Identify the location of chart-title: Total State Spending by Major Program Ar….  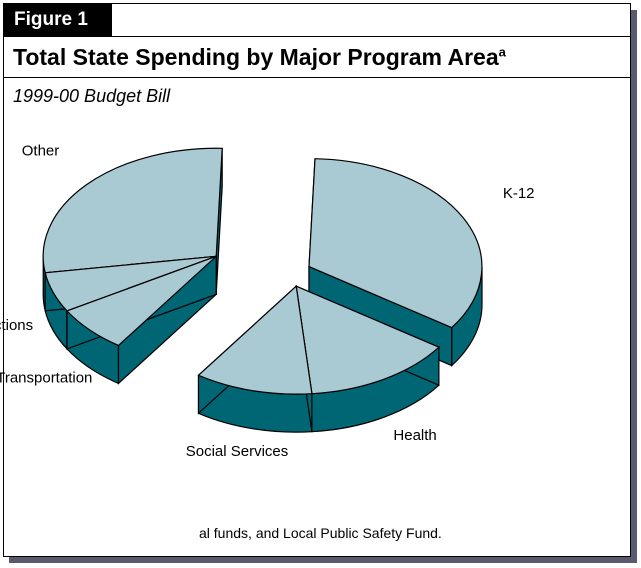
(259, 57).